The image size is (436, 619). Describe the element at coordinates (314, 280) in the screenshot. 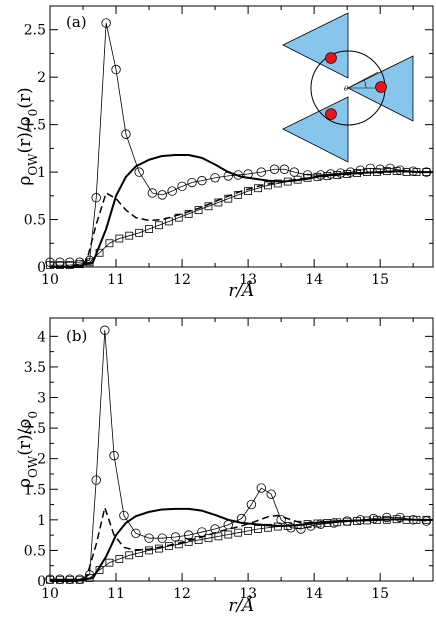

I see `panel-a-x-tick-label: 14` at that location.